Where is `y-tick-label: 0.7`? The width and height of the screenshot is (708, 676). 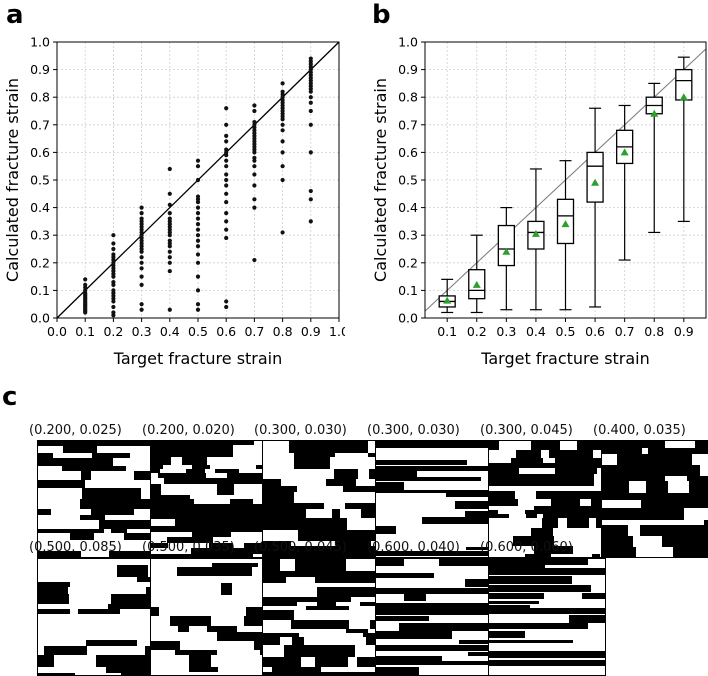 y-tick-label: 0.7 is located at coordinates (40, 124).